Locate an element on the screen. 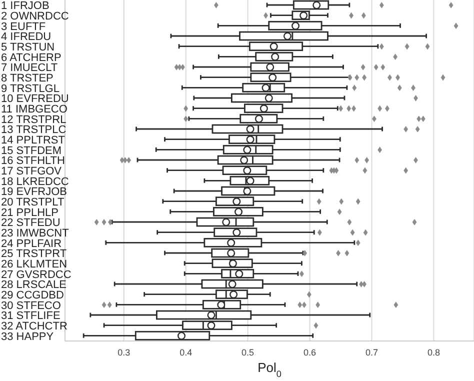 The height and width of the screenshot is (381, 474). y-tick-label: 27 GVSRDCC is located at coordinates (36, 274).